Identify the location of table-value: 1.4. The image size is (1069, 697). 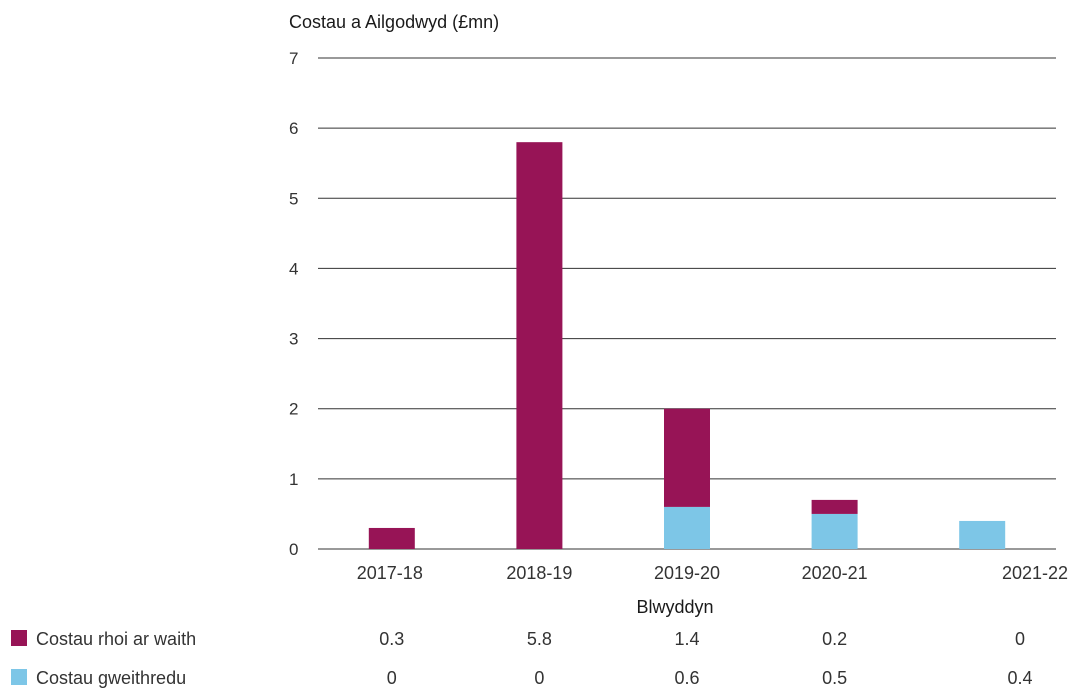
(686, 639).